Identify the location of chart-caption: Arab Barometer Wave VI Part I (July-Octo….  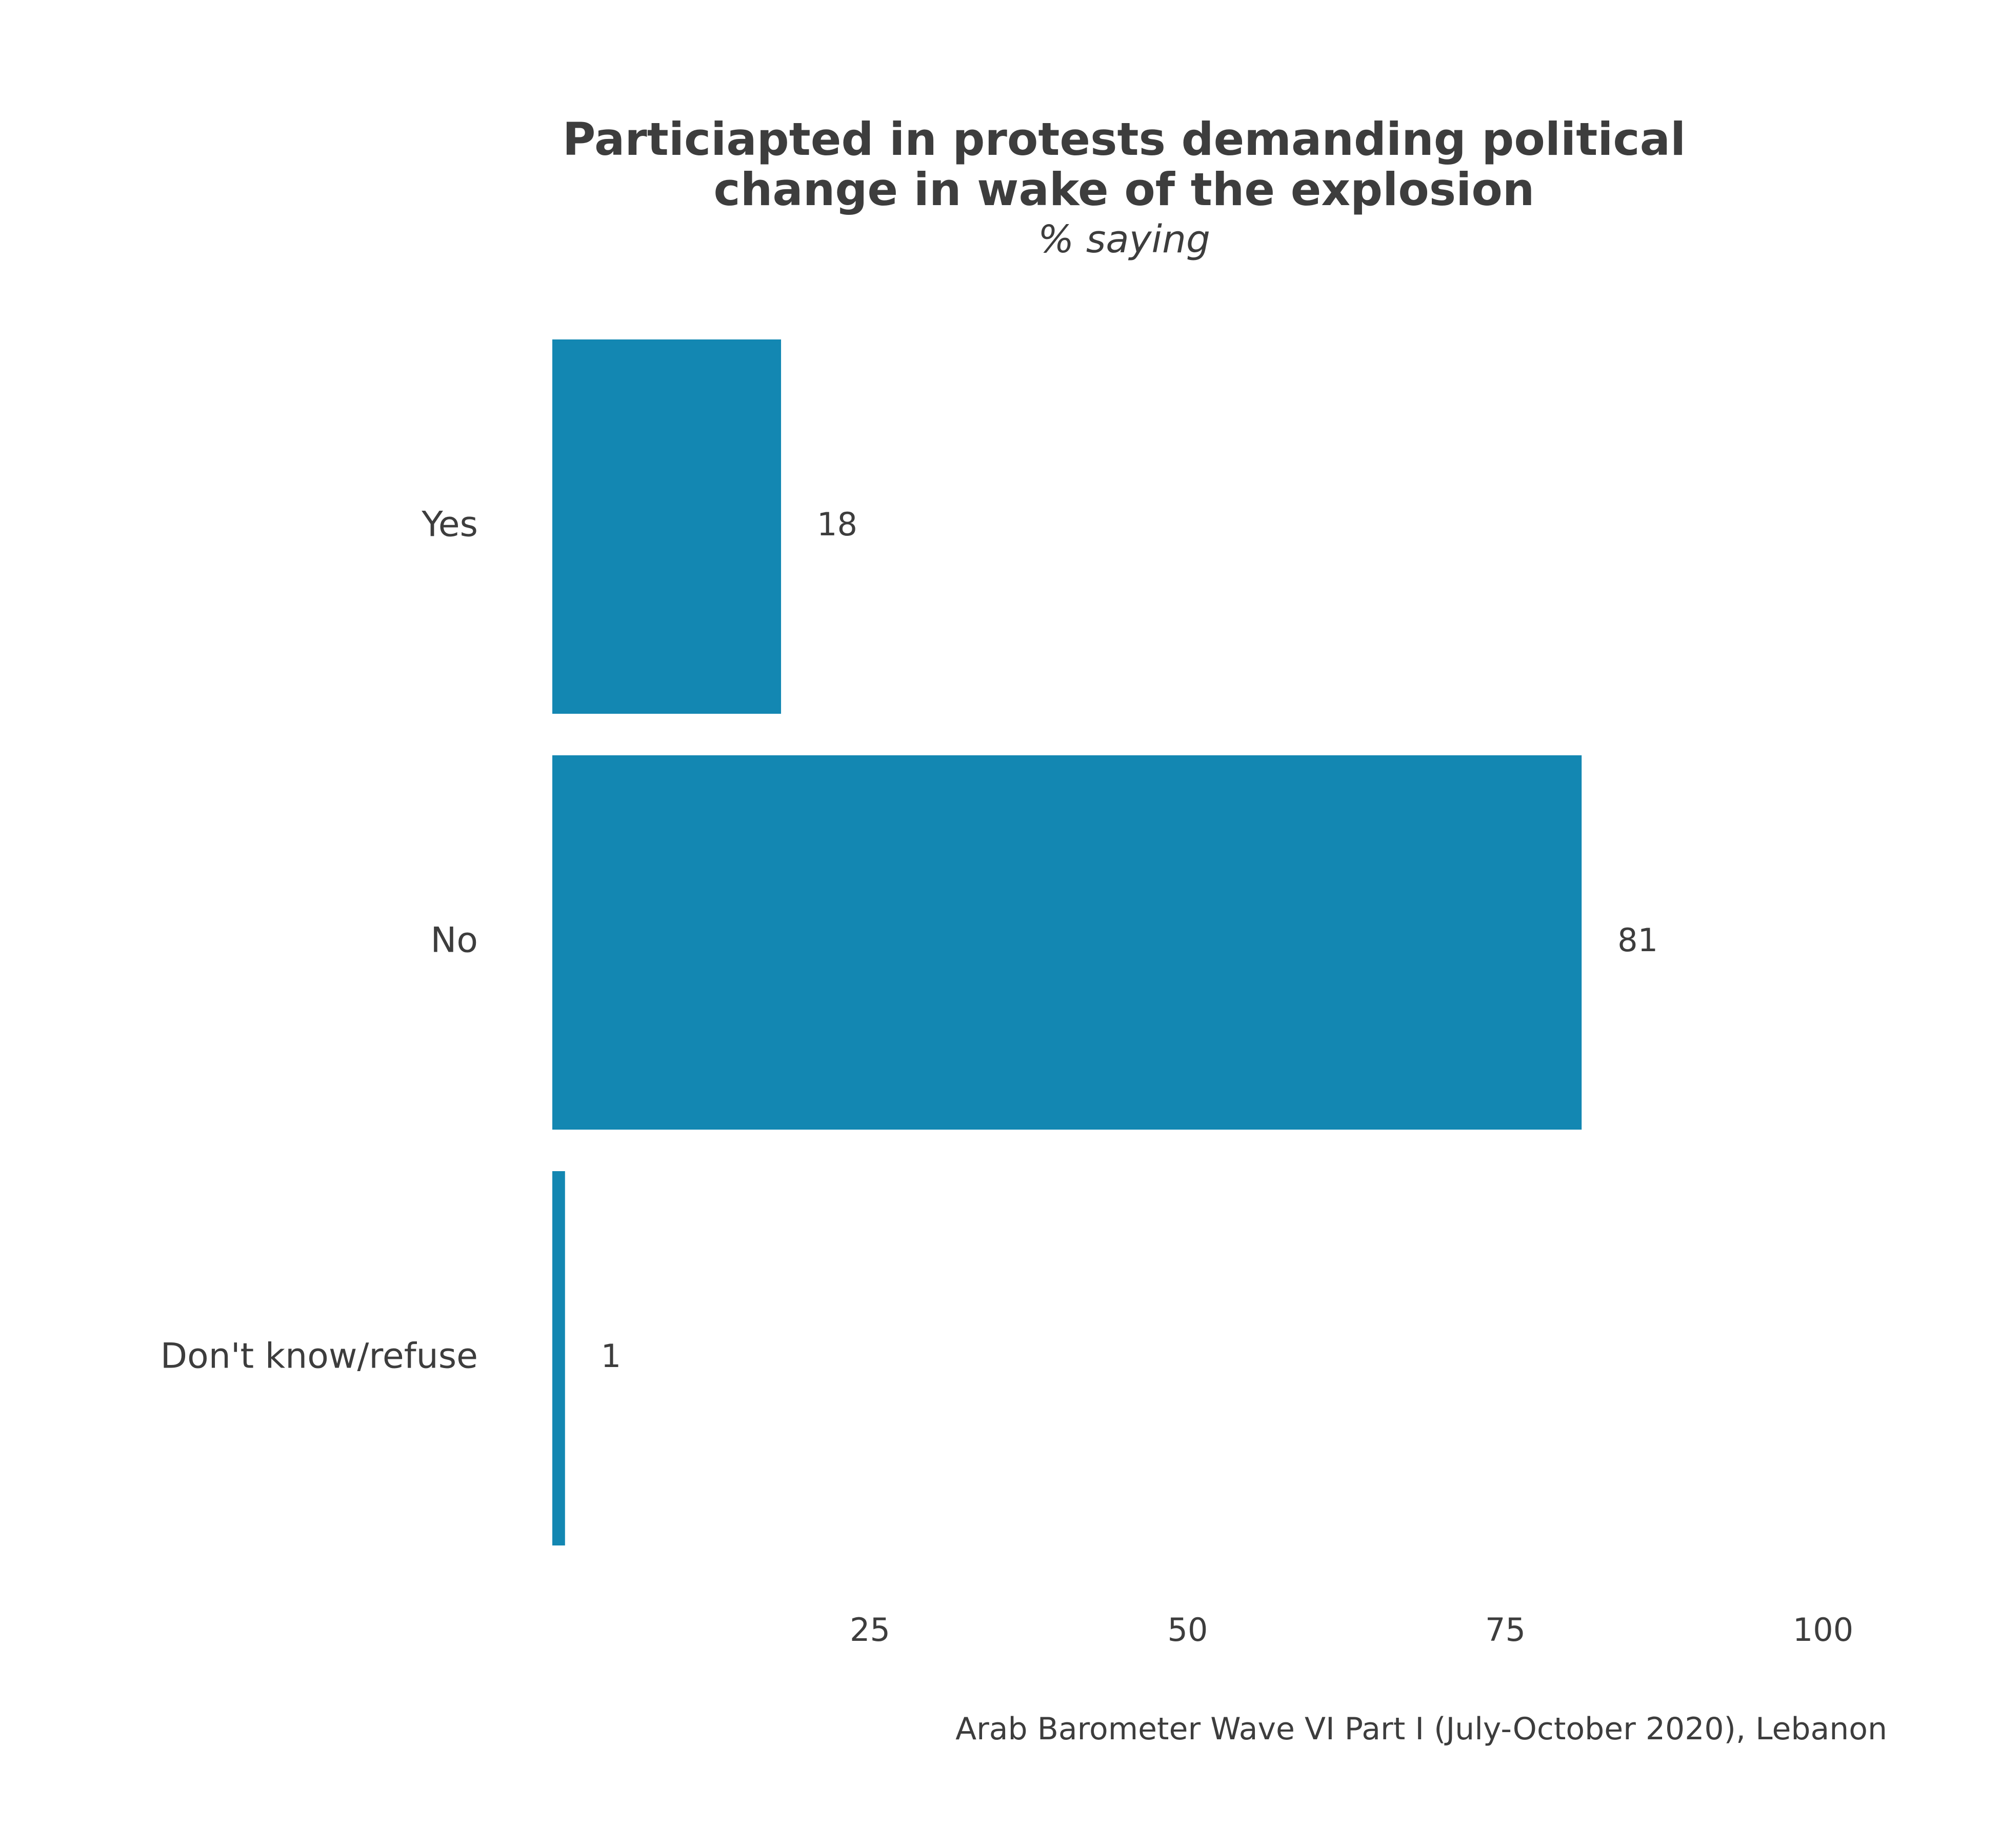
(1421, 1729).